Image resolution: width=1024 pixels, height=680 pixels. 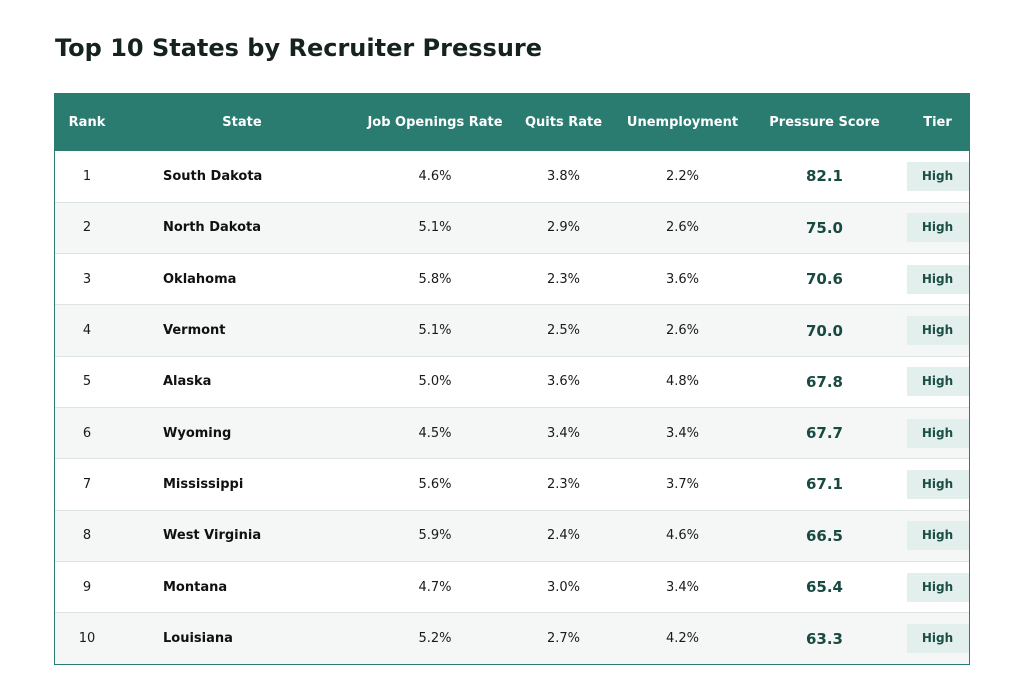 I want to click on cell-job-openings-rate: 4.7%, so click(x=435, y=586).